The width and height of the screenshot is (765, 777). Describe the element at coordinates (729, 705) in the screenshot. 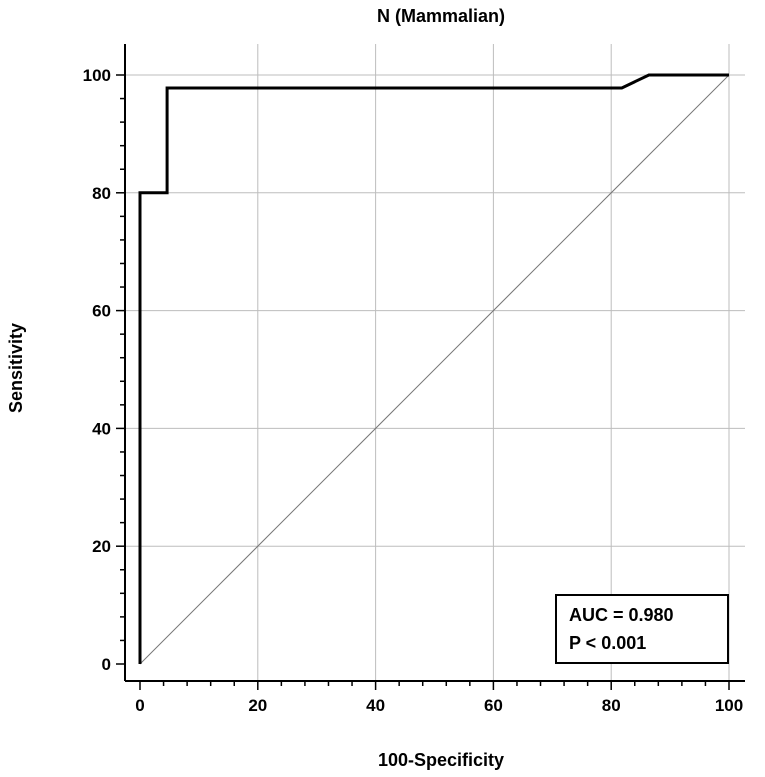

I see `x-tick-label: 100` at that location.